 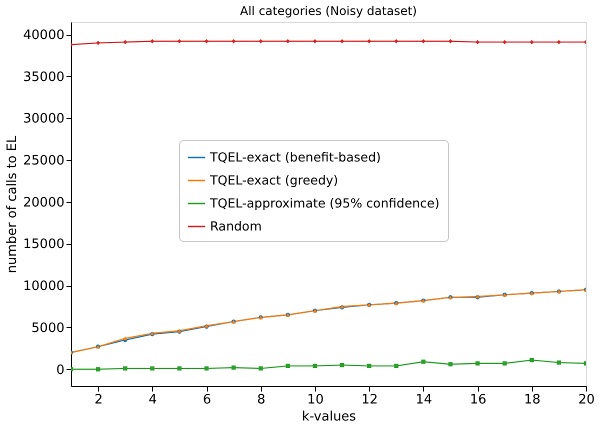 I want to click on y-tick-label: 40000, so click(x=43, y=36).